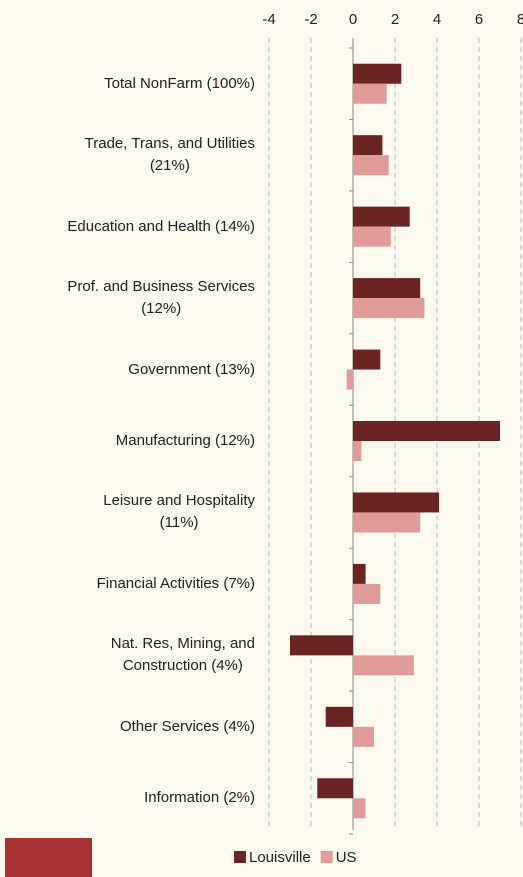 The width and height of the screenshot is (523, 877). I want to click on y-tick-label: Manufacturing (12%), so click(185, 440).